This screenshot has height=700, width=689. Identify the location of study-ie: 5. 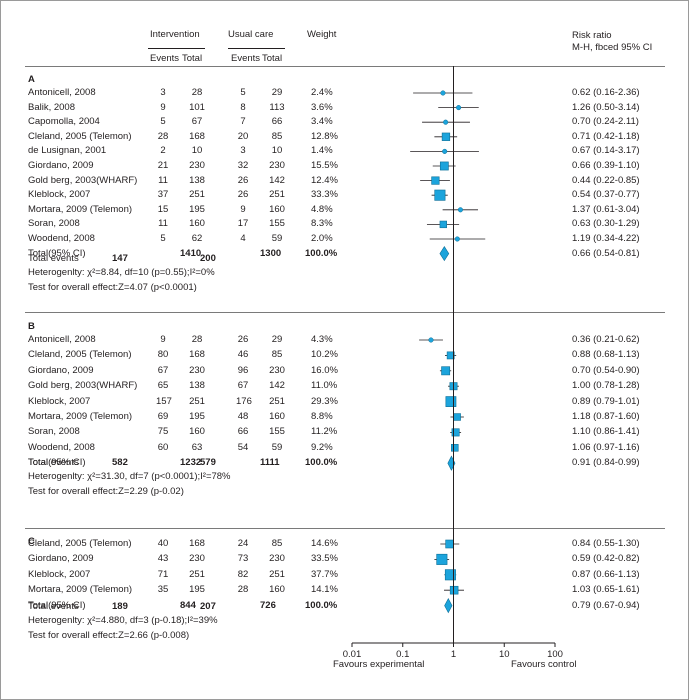
(163, 122).